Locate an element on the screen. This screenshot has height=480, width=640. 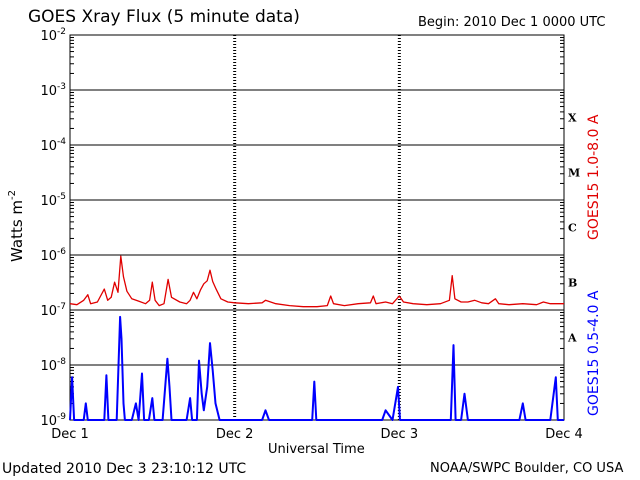
y-axis-title-superscript: -2 is located at coordinates (12, 195).